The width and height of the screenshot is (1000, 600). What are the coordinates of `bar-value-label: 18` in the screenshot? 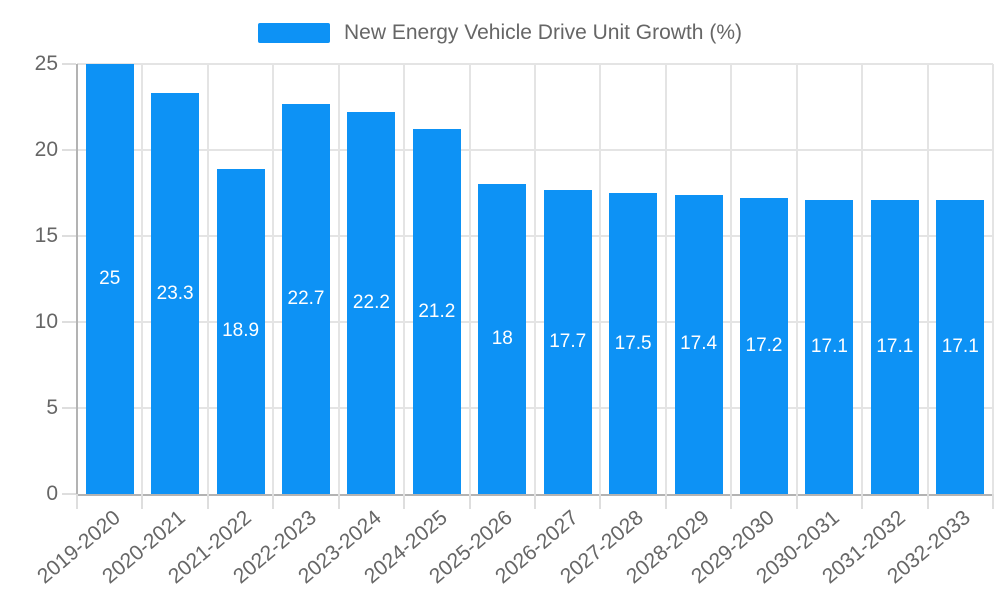 It's located at (502, 339).